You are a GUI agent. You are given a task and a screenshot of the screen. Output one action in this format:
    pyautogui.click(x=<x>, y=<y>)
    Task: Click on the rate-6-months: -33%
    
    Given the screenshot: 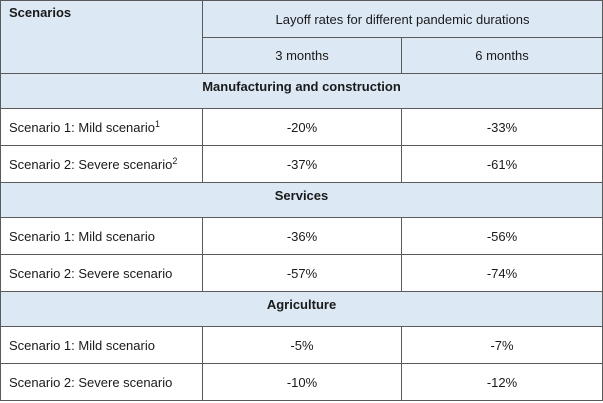 What is the action you would take?
    pyautogui.click(x=502, y=127)
    